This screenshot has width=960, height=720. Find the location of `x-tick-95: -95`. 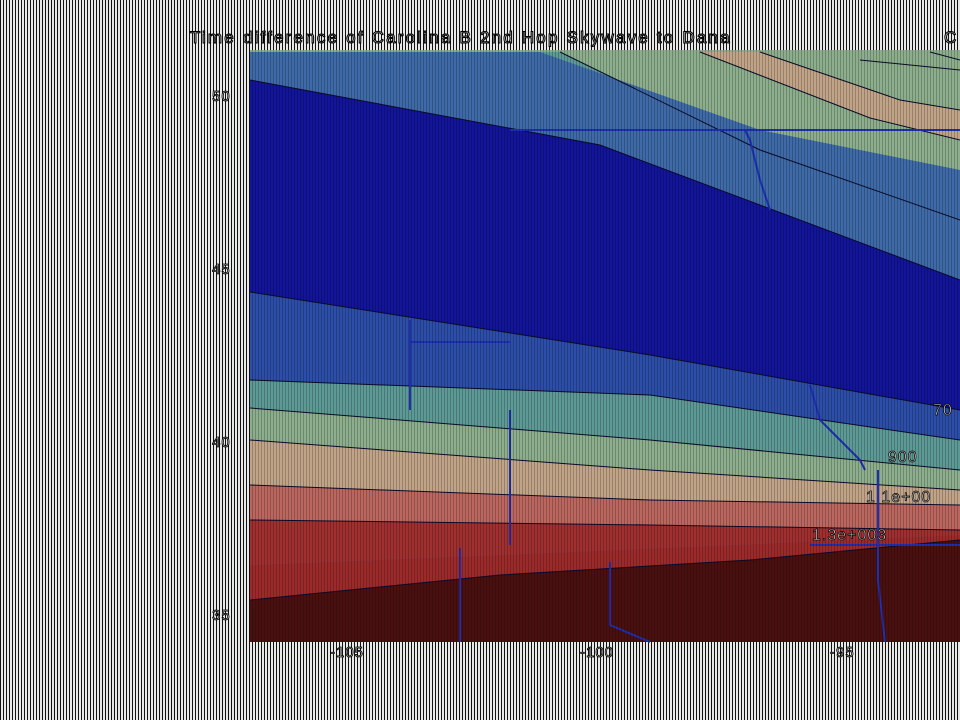

x-tick-95: -95 is located at coordinates (842, 653).